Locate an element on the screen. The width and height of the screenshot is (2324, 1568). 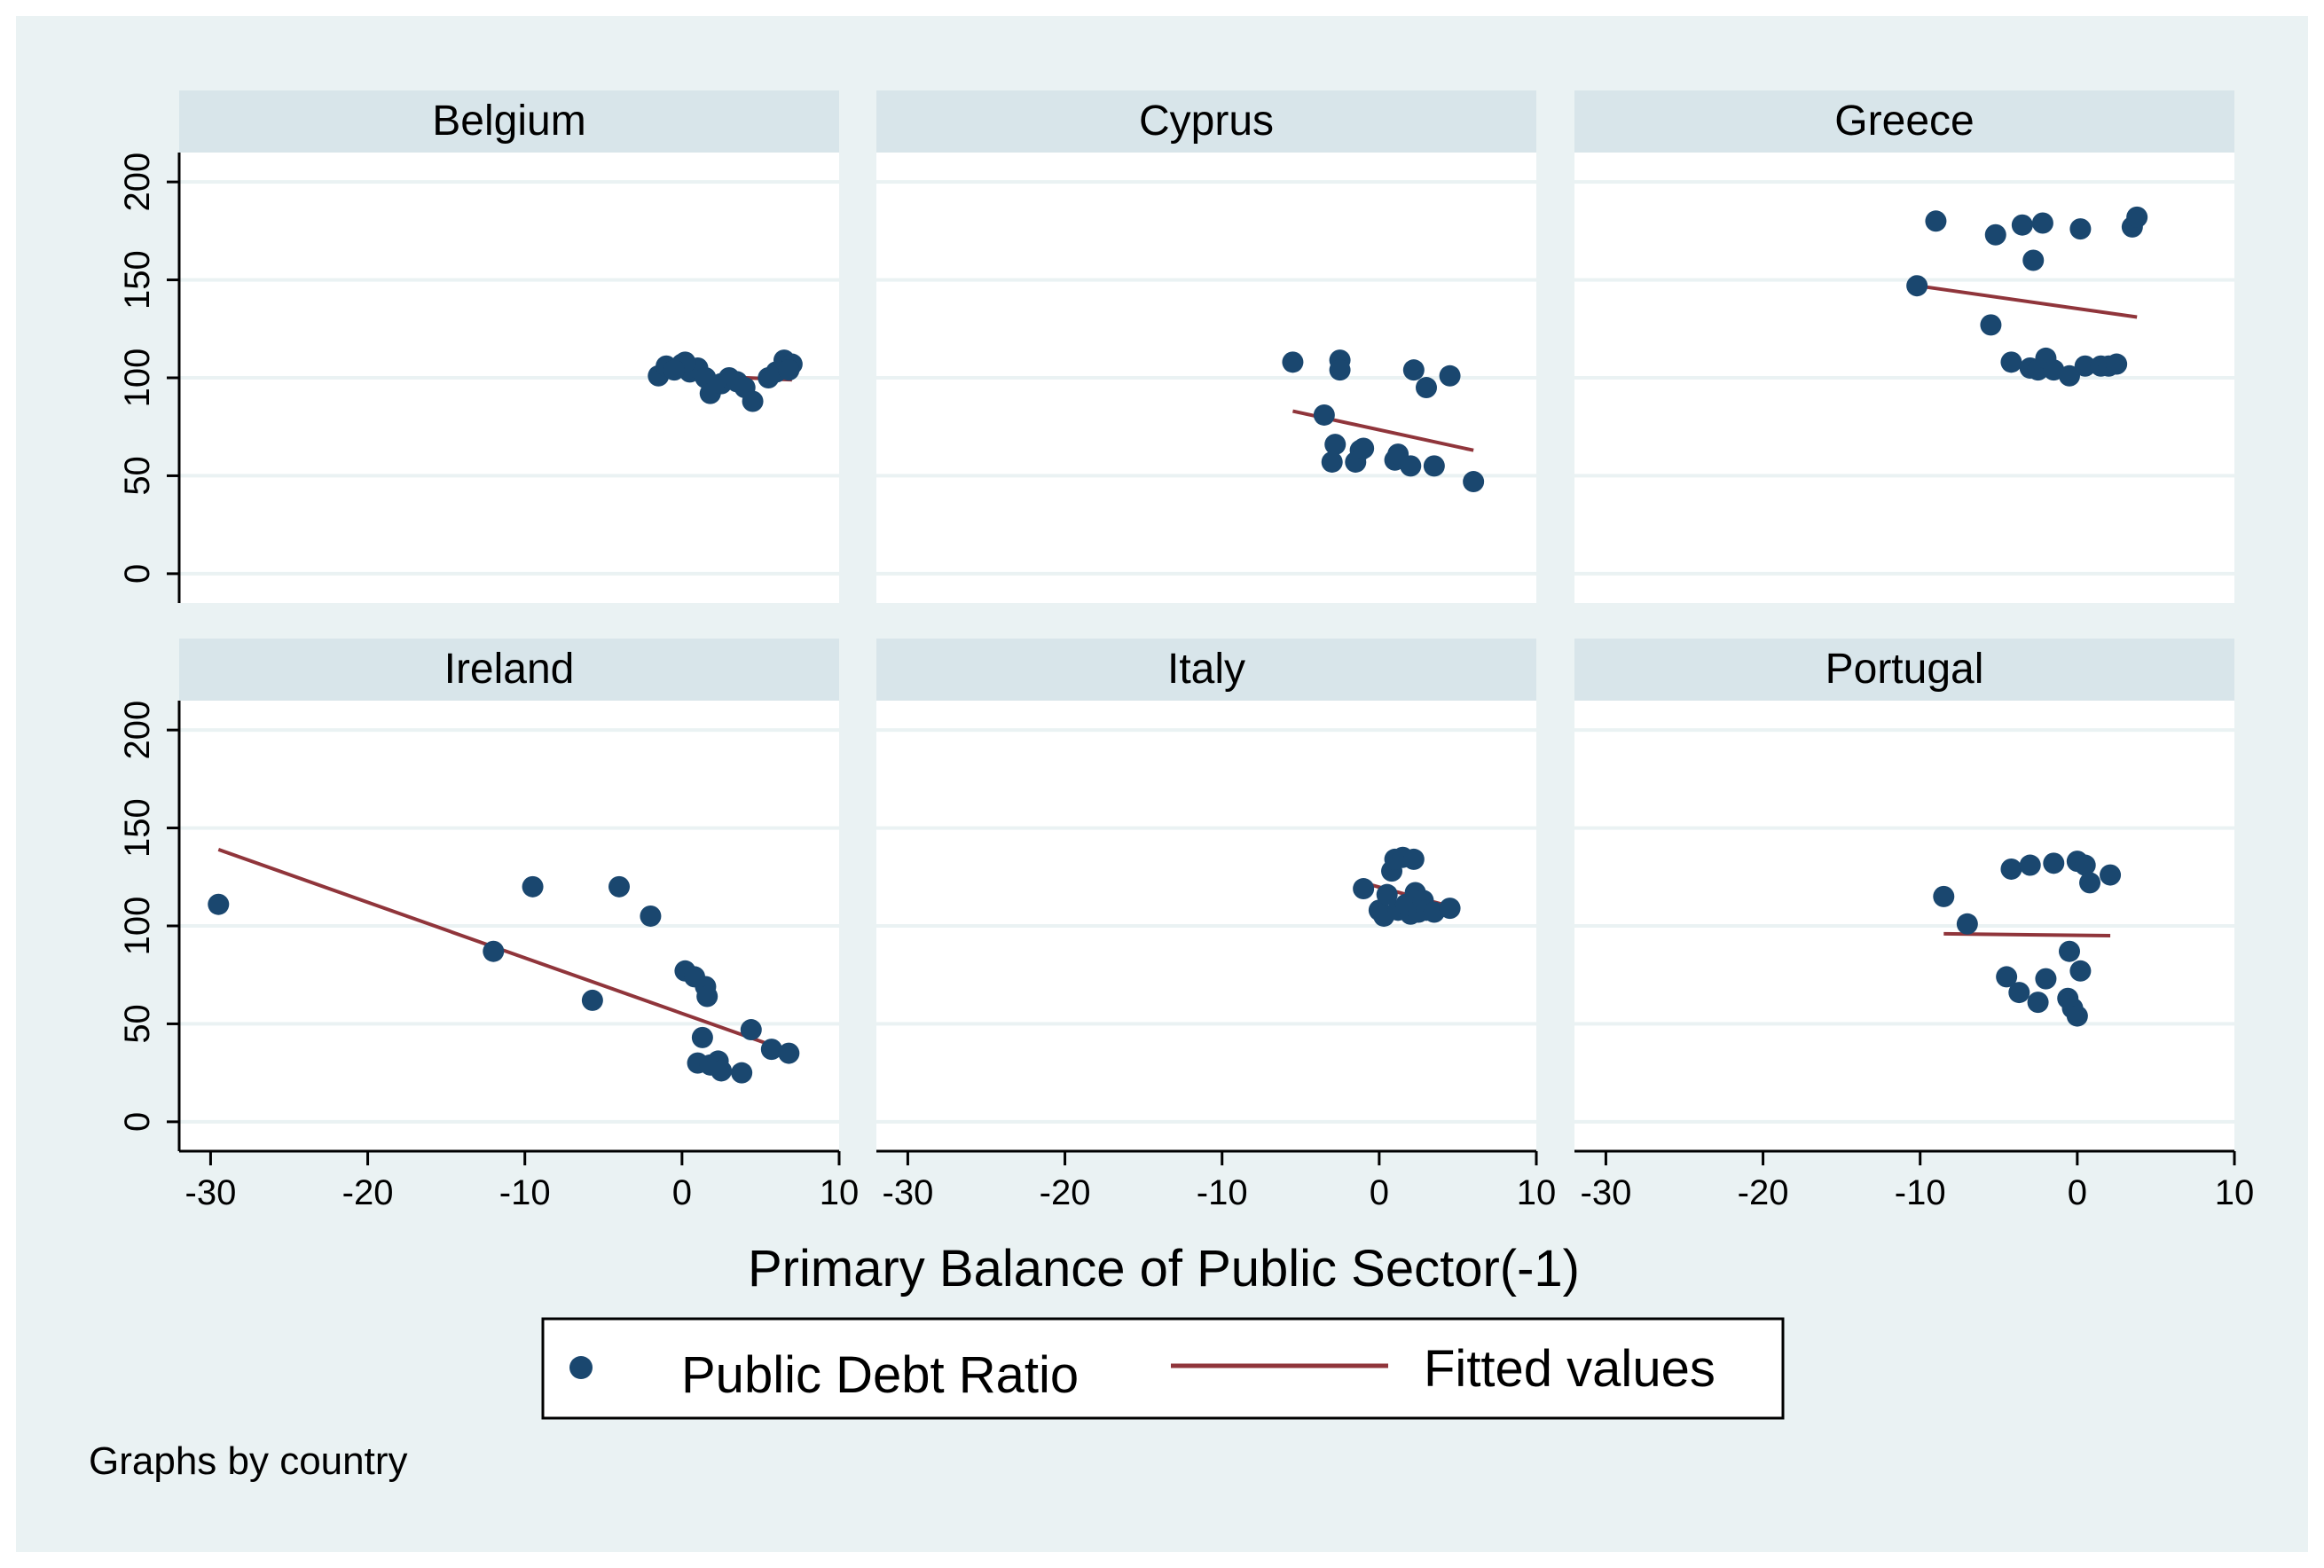
panel-greece: Greece is located at coordinates (1904, 346).